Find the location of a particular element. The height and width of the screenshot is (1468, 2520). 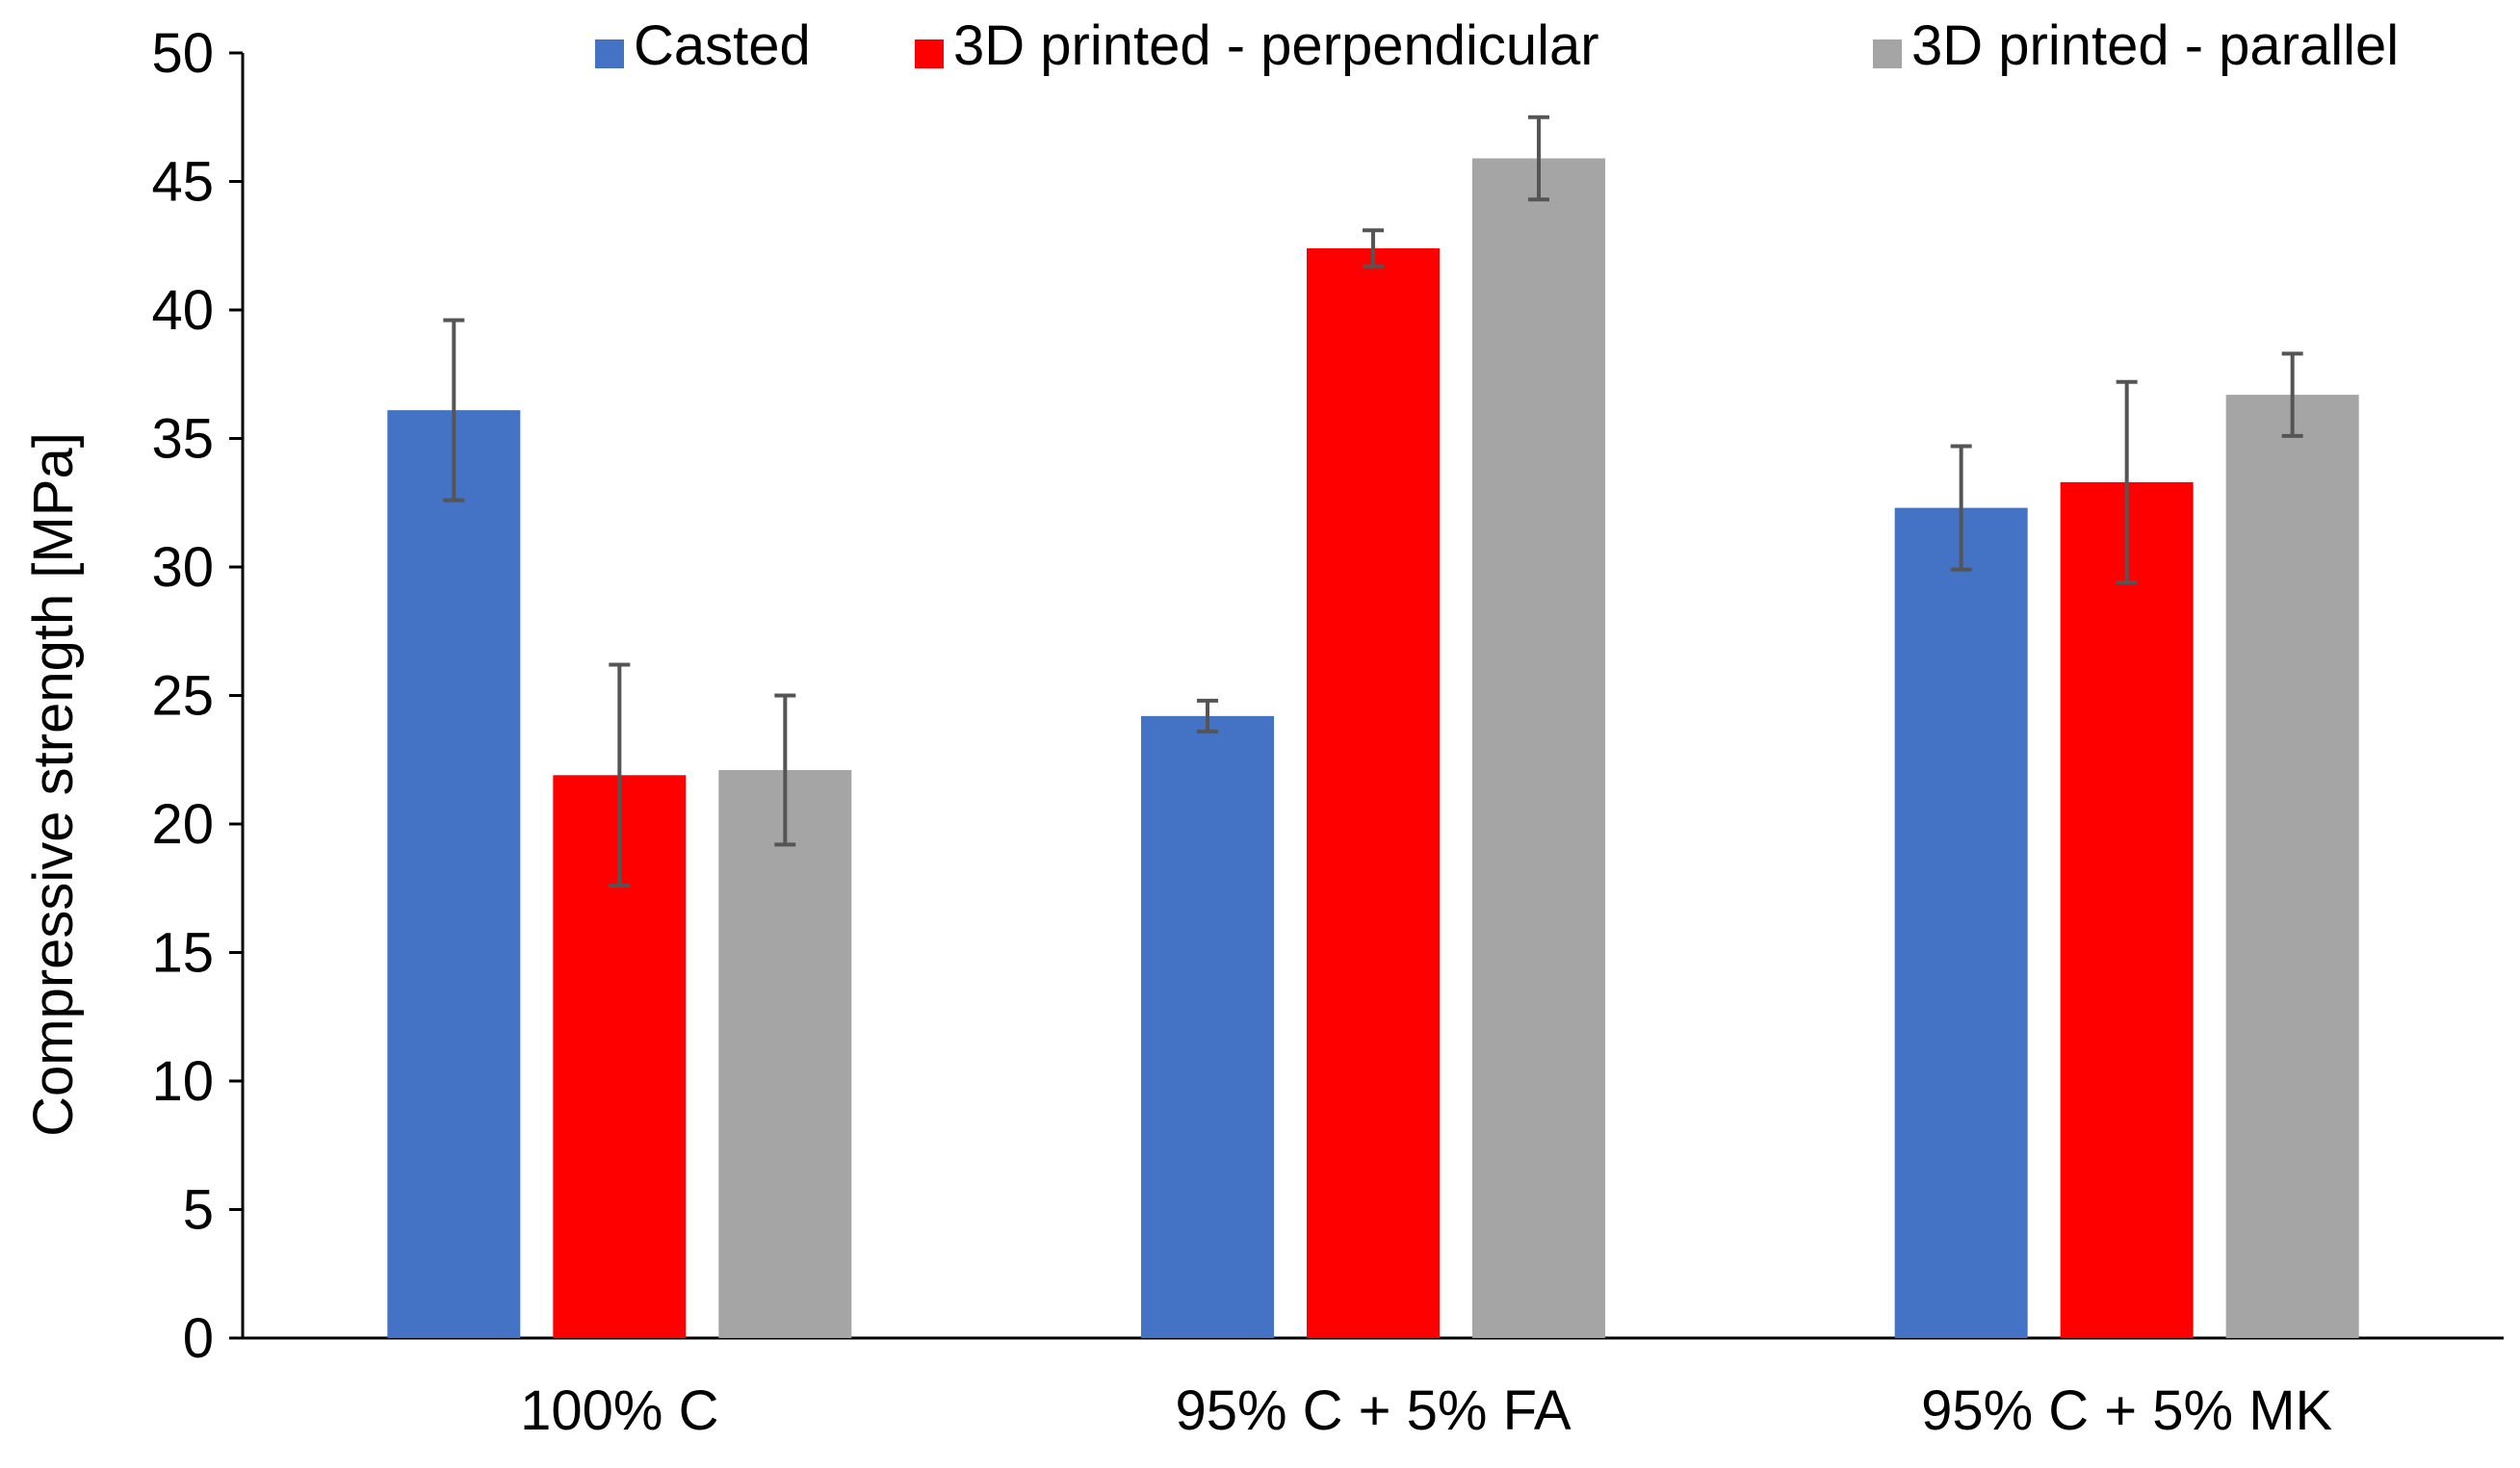

y-tick-label: 25 is located at coordinates (182, 696).